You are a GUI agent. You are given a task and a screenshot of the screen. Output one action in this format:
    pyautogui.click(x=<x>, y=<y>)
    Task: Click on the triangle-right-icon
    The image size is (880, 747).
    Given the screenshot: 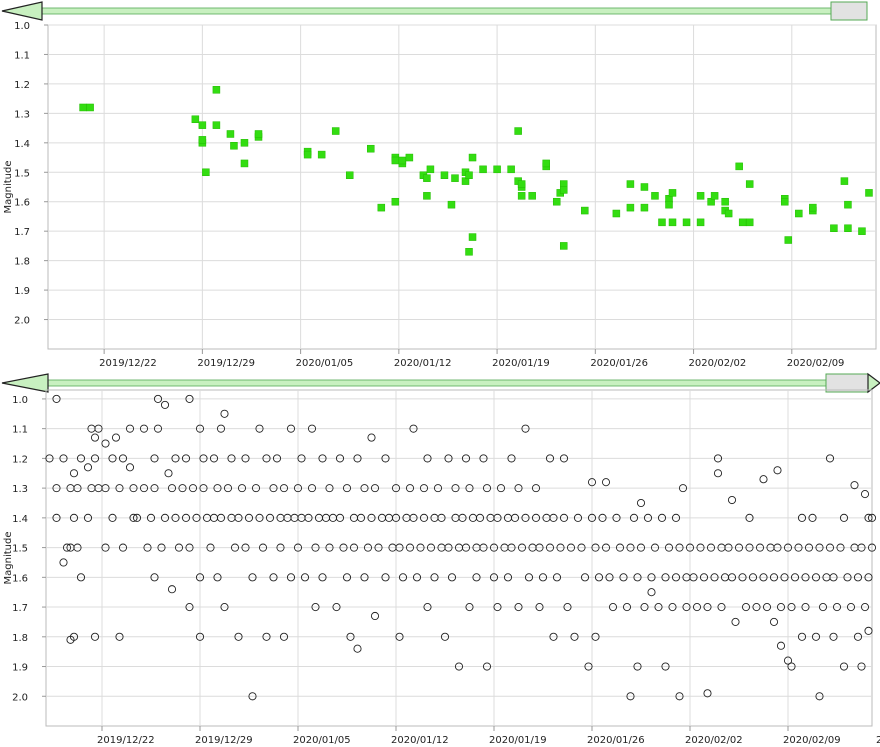 What is the action you would take?
    pyautogui.click(x=873, y=383)
    